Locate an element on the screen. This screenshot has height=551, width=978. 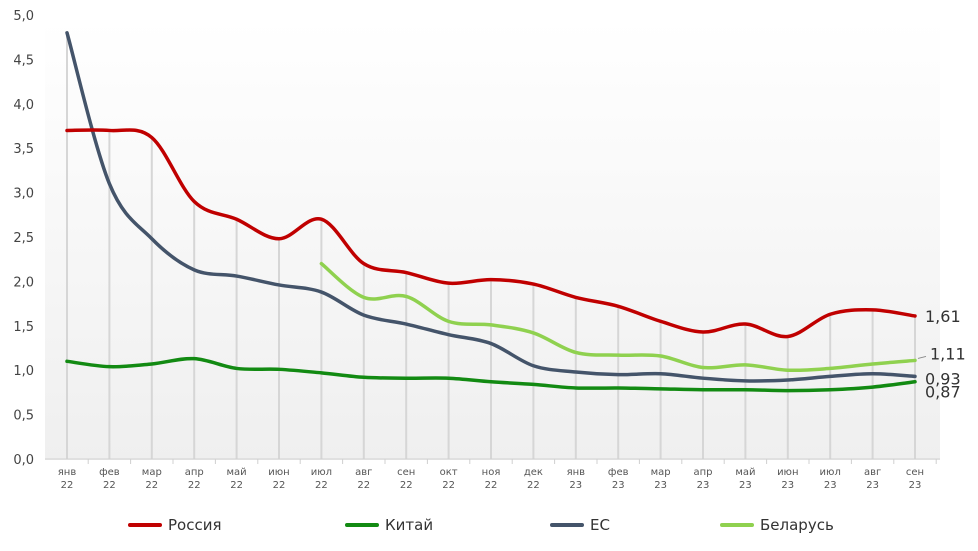
y-tick-label: 3,0 is located at coordinates (23, 194).